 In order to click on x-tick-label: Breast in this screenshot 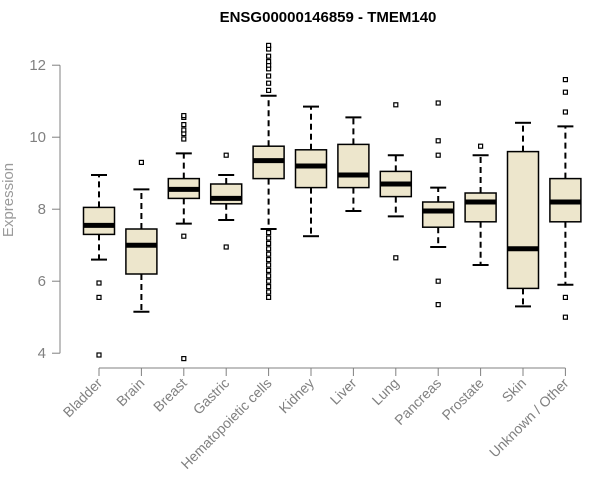, I will do `click(170, 395)`.